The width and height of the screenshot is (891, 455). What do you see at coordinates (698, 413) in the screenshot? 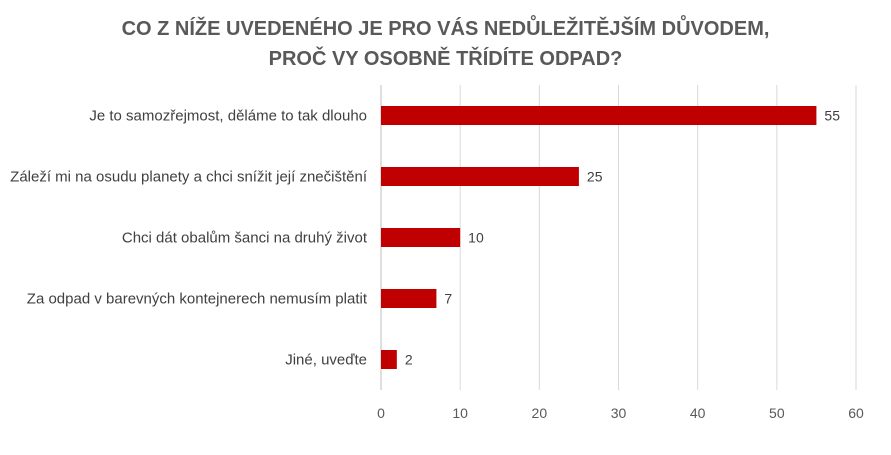
I see `x-tick-label-40: 40` at bounding box center [698, 413].